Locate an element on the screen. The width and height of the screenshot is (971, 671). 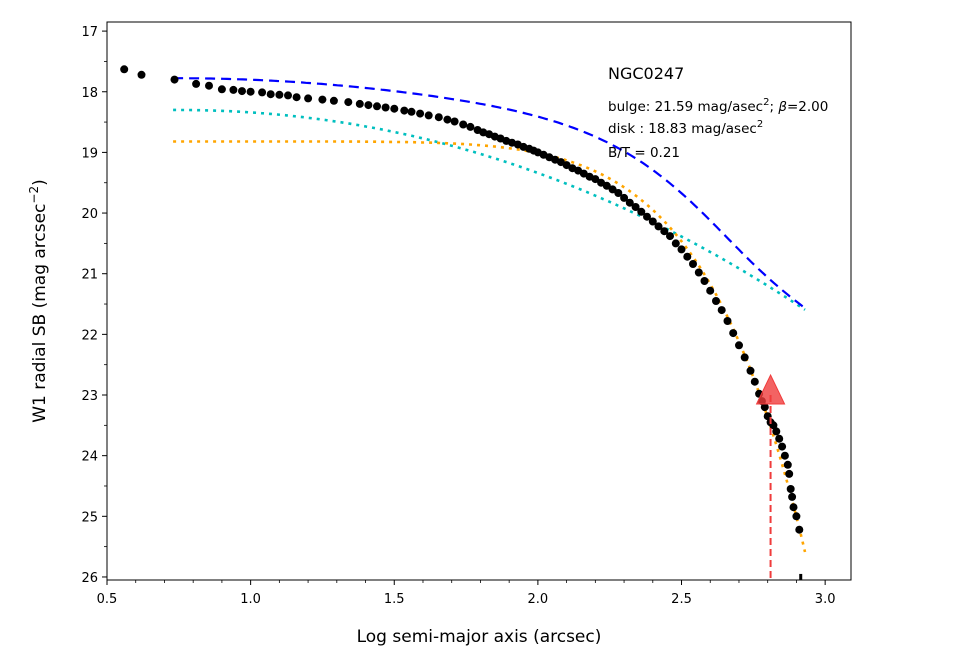
annotation-bulge-mid: ; is located at coordinates (773, 107).